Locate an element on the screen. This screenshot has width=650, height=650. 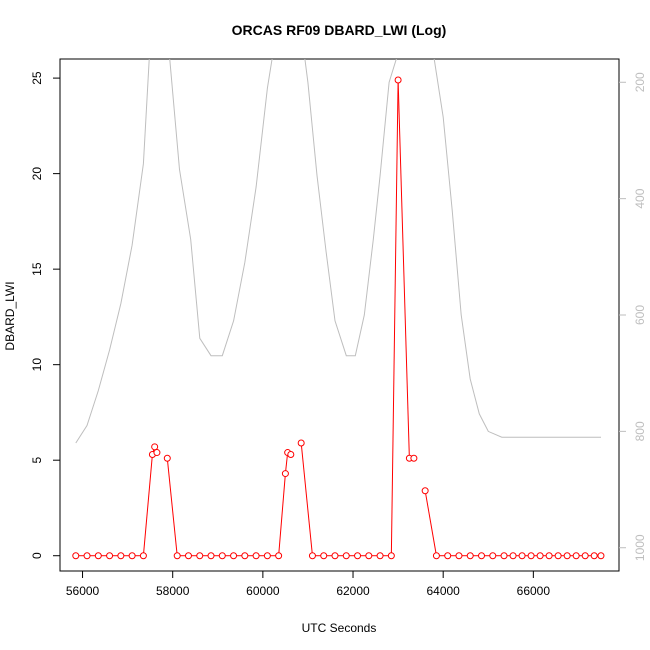
y-tick-label: 15 is located at coordinates (37, 269).